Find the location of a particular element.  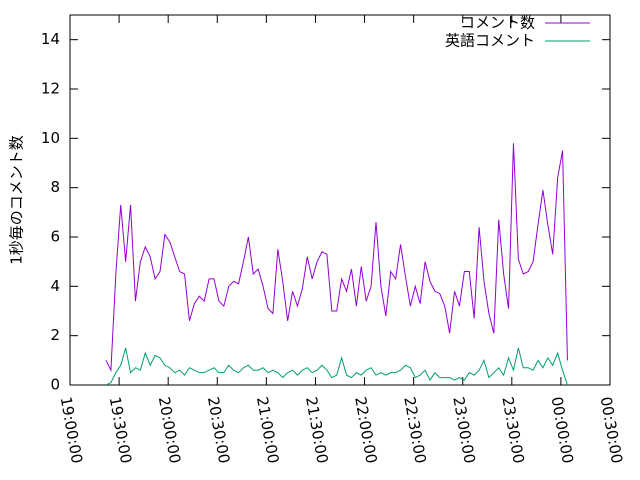

y-tick-label: 14 is located at coordinates (50, 39).